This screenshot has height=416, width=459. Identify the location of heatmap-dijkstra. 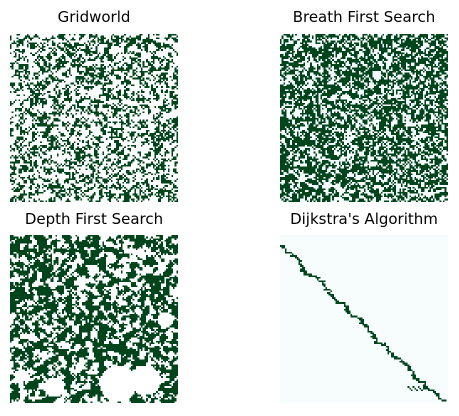
(364, 319).